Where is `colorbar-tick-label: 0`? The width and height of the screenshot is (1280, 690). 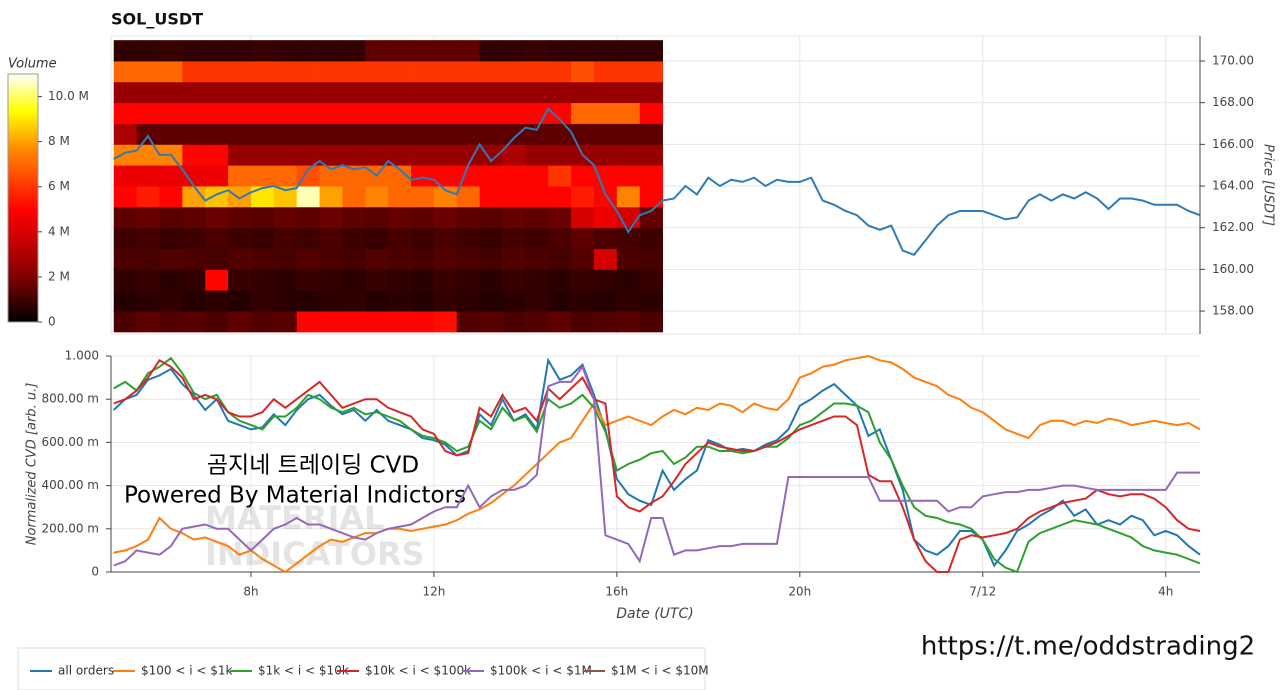
colorbar-tick-label: 0 is located at coordinates (52, 322).